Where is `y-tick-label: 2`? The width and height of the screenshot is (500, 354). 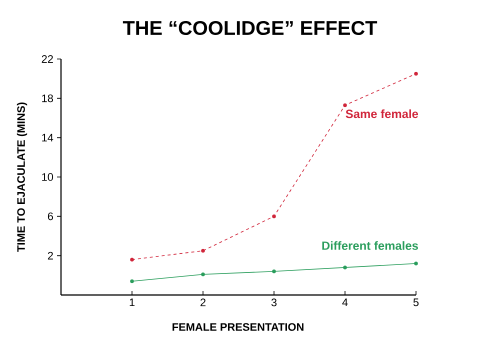
y-tick-label: 2 is located at coordinates (50, 256).